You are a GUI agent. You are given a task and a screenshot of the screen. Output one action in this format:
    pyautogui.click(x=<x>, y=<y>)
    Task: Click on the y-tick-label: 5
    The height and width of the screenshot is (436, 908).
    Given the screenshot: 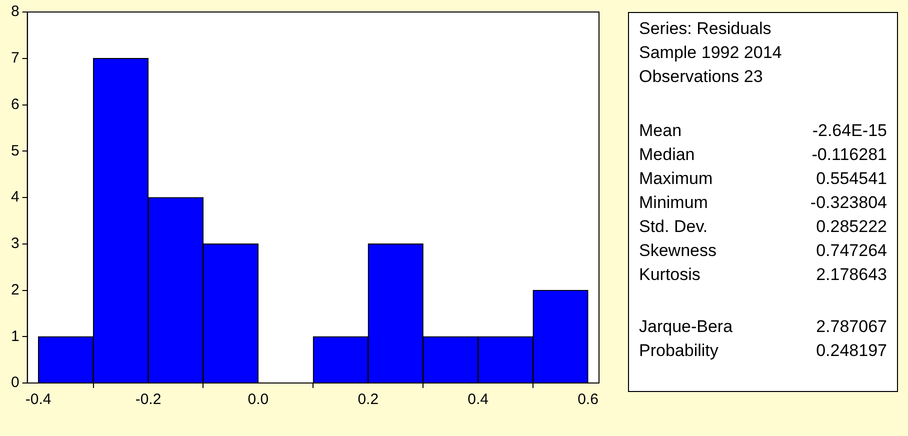 What is the action you would take?
    pyautogui.click(x=15, y=151)
    